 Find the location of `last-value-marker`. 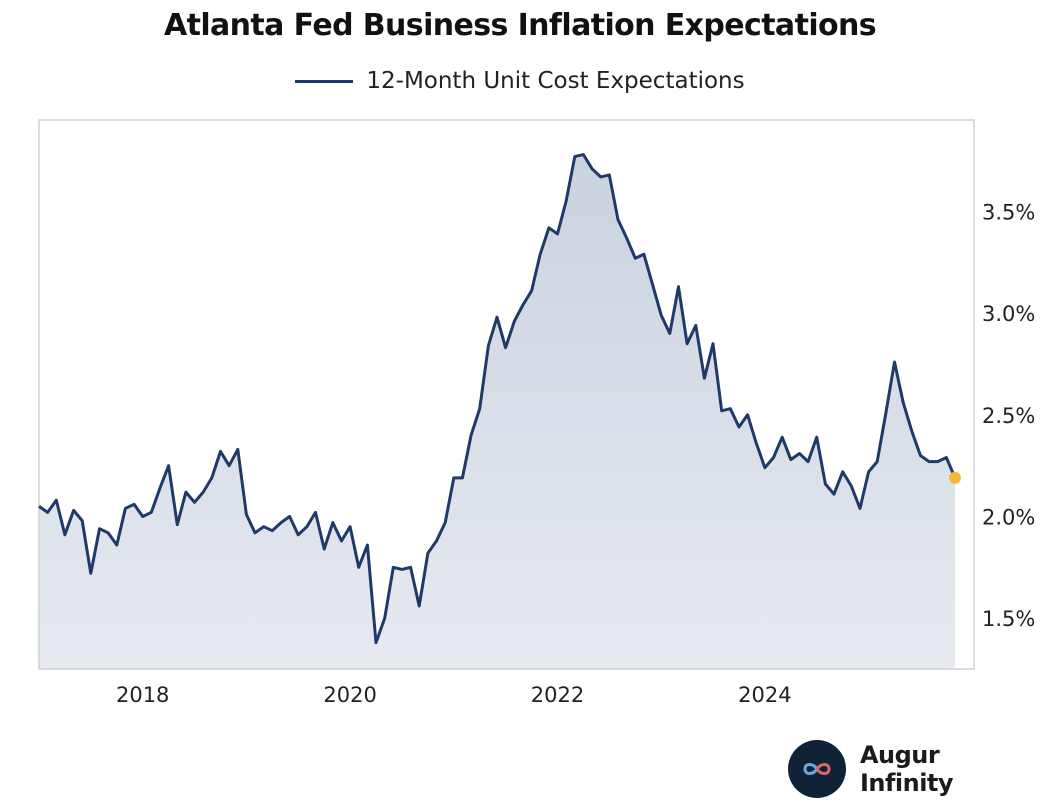

last-value-marker is located at coordinates (955, 477).